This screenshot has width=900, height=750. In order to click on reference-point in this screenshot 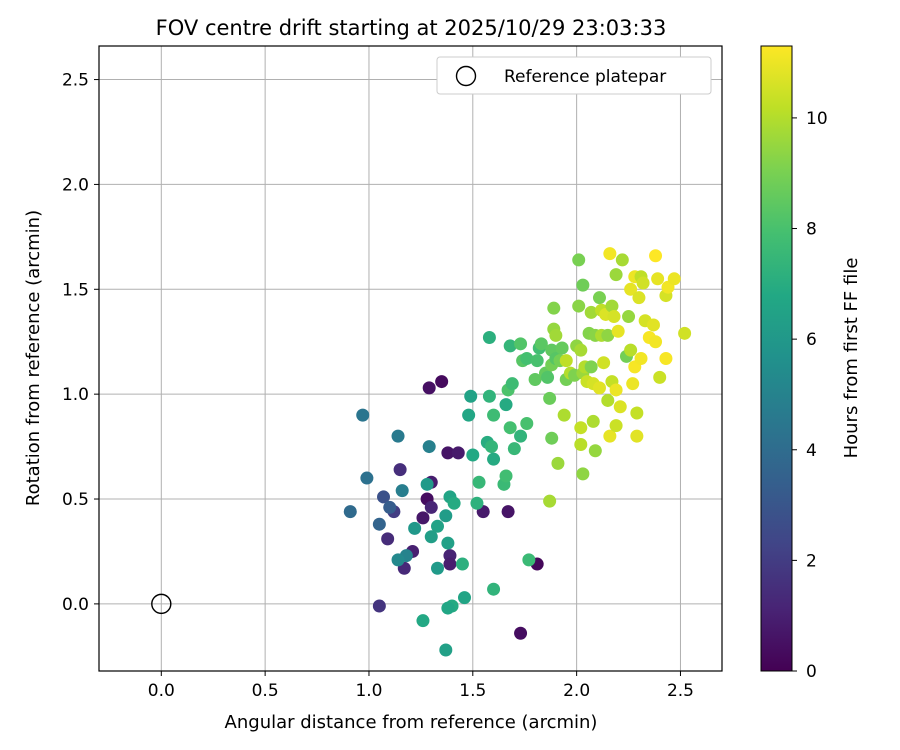, I will do `click(161, 604)`.